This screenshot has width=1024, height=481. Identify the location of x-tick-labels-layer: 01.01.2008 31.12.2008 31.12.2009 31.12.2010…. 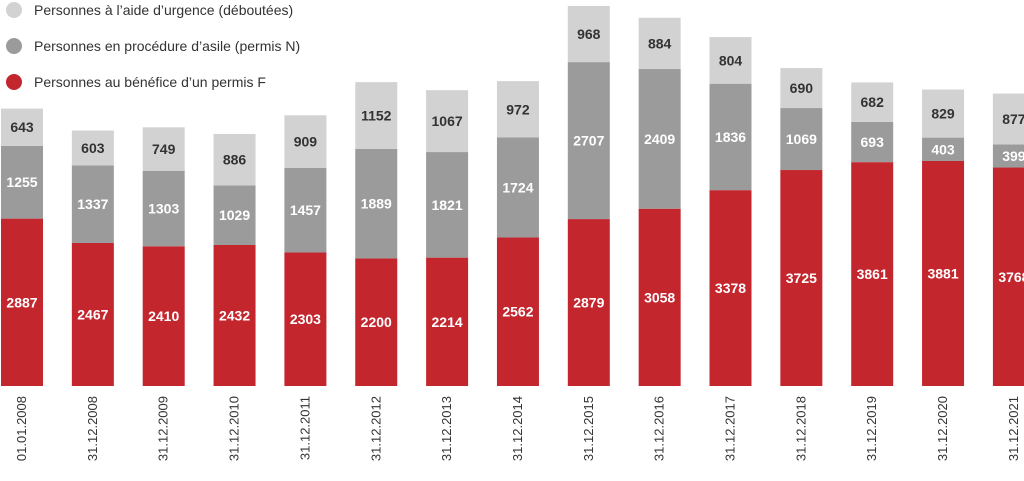
(517, 428).